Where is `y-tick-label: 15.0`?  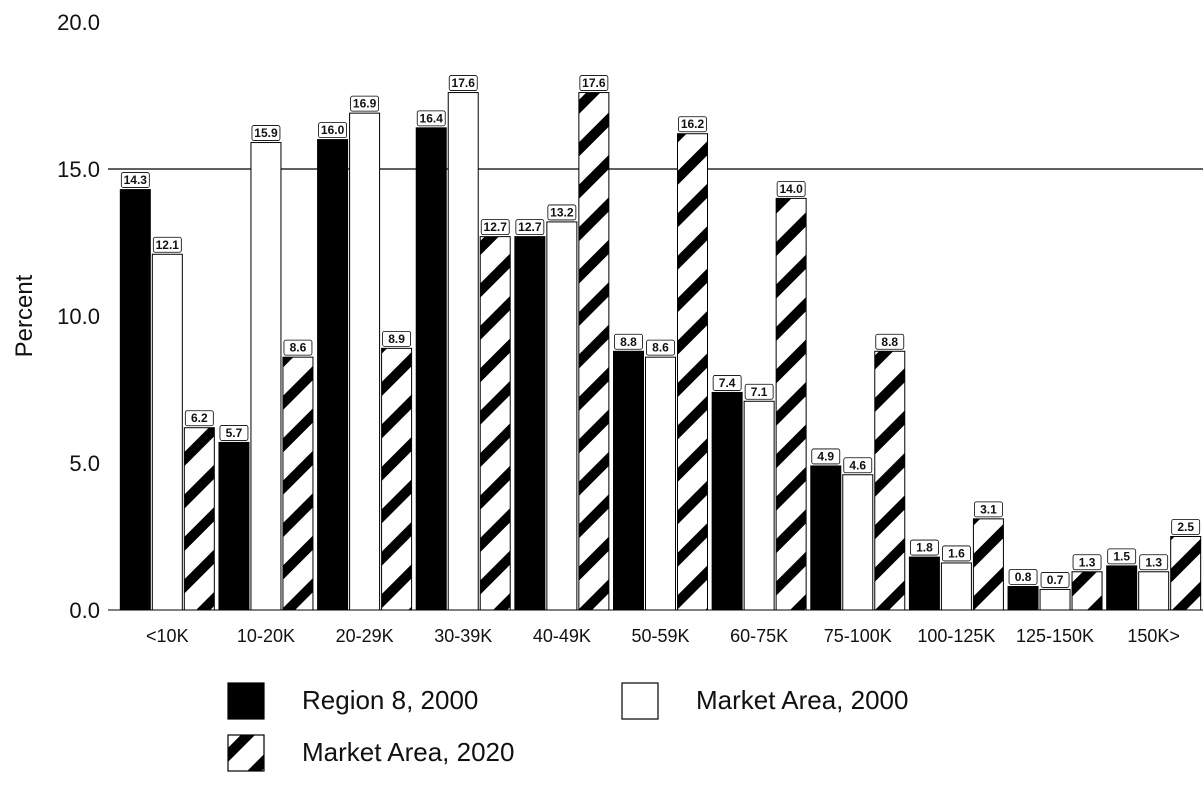 y-tick-label: 15.0 is located at coordinates (78, 169).